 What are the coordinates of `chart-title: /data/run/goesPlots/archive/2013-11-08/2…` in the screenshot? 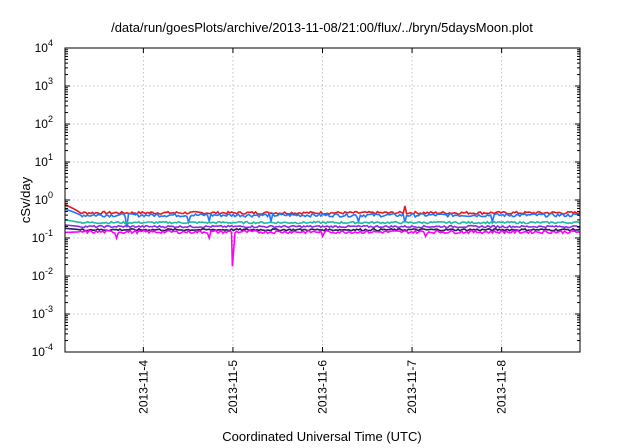 It's located at (322, 27).